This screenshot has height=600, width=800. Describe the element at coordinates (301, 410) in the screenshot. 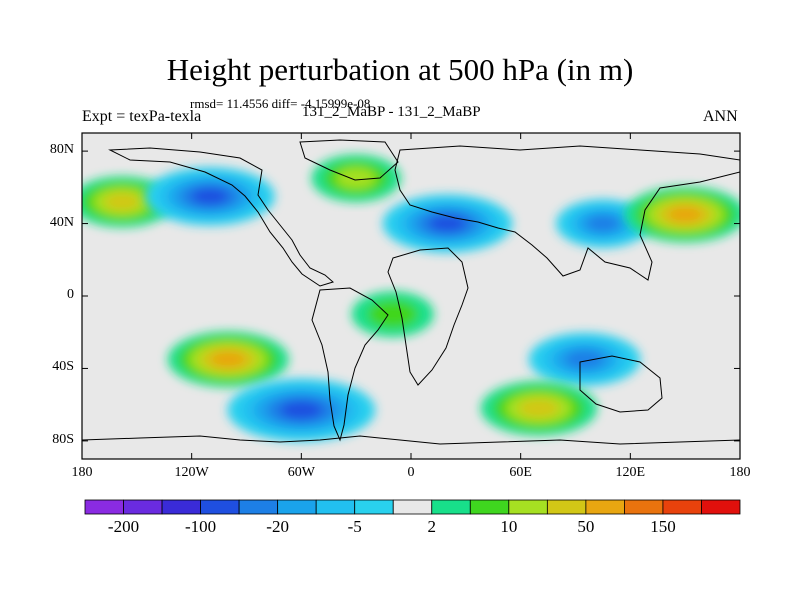

I see `field-region-south-america-low` at that location.